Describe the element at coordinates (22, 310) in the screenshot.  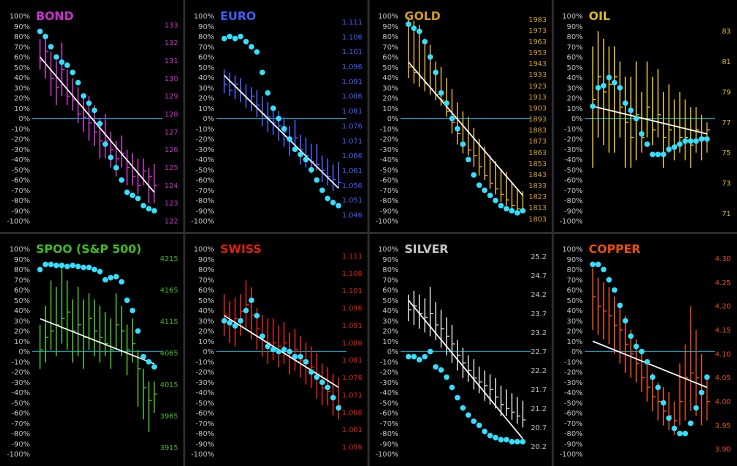
I see `pct-tick-label: 40%` at that location.